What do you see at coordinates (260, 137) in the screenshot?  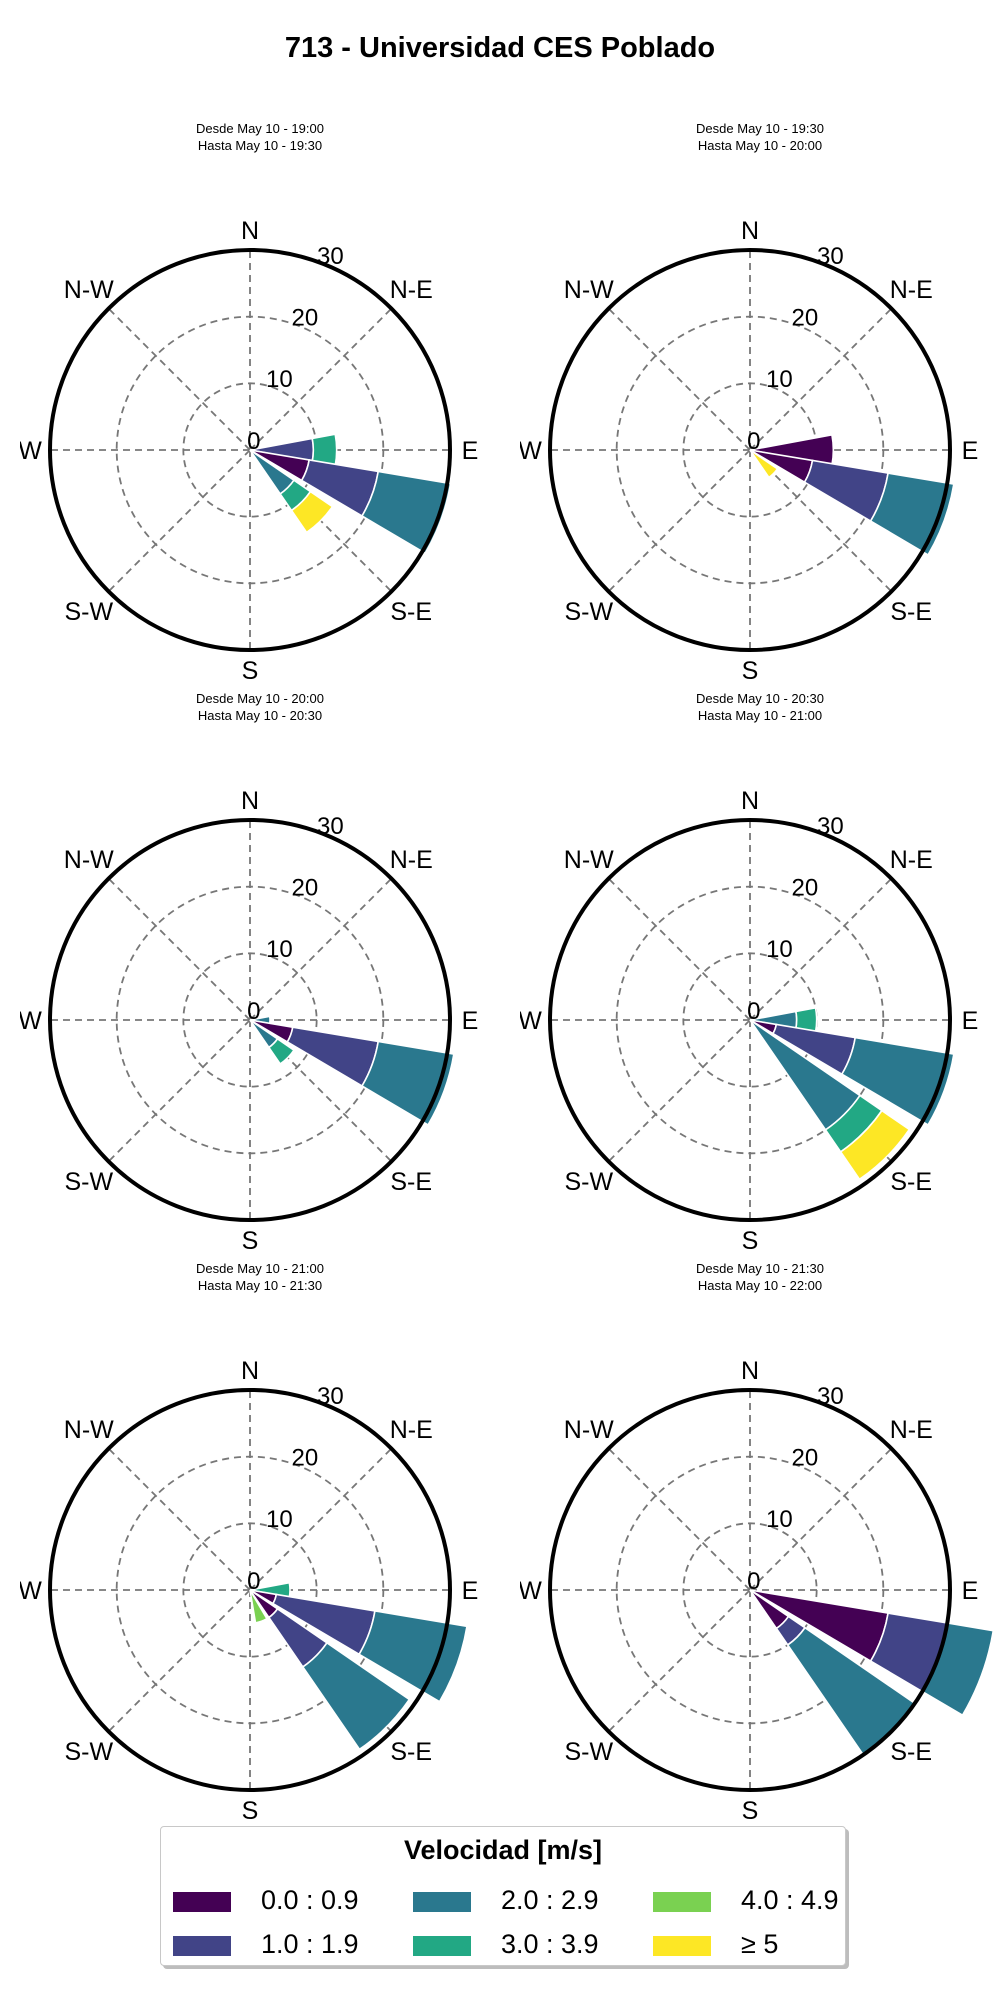 I see `panel-subtitle: Desde May 10 - 19:00 Hasta May 10 - 19:30` at bounding box center [260, 137].